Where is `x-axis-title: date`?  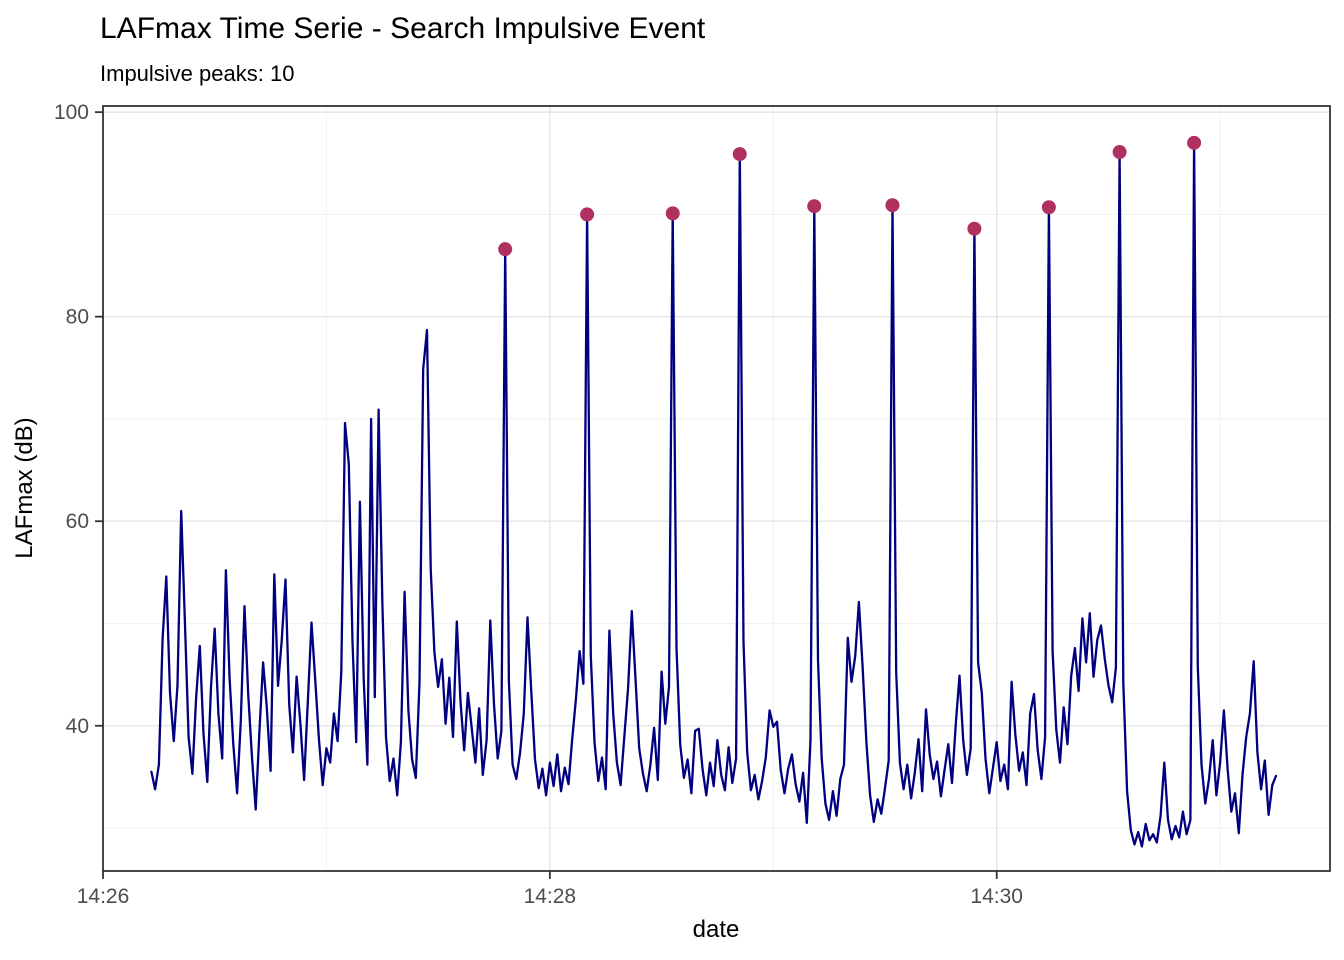 x-axis-title: date is located at coordinates (716, 929).